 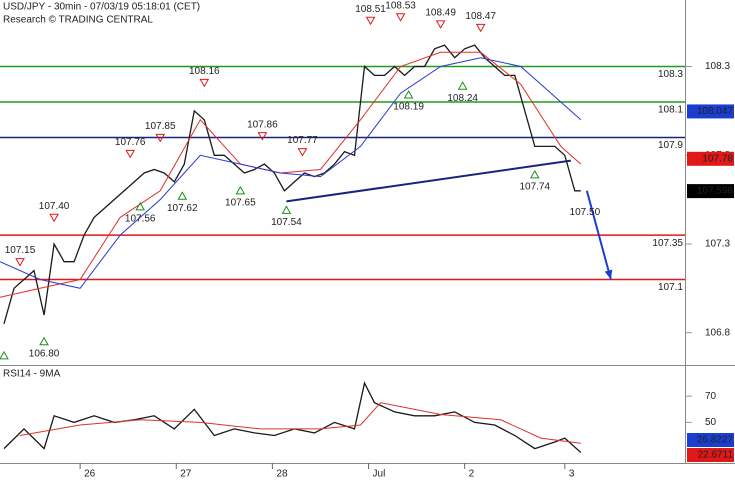 I want to click on trough-label: 108.19, so click(x=408, y=107).